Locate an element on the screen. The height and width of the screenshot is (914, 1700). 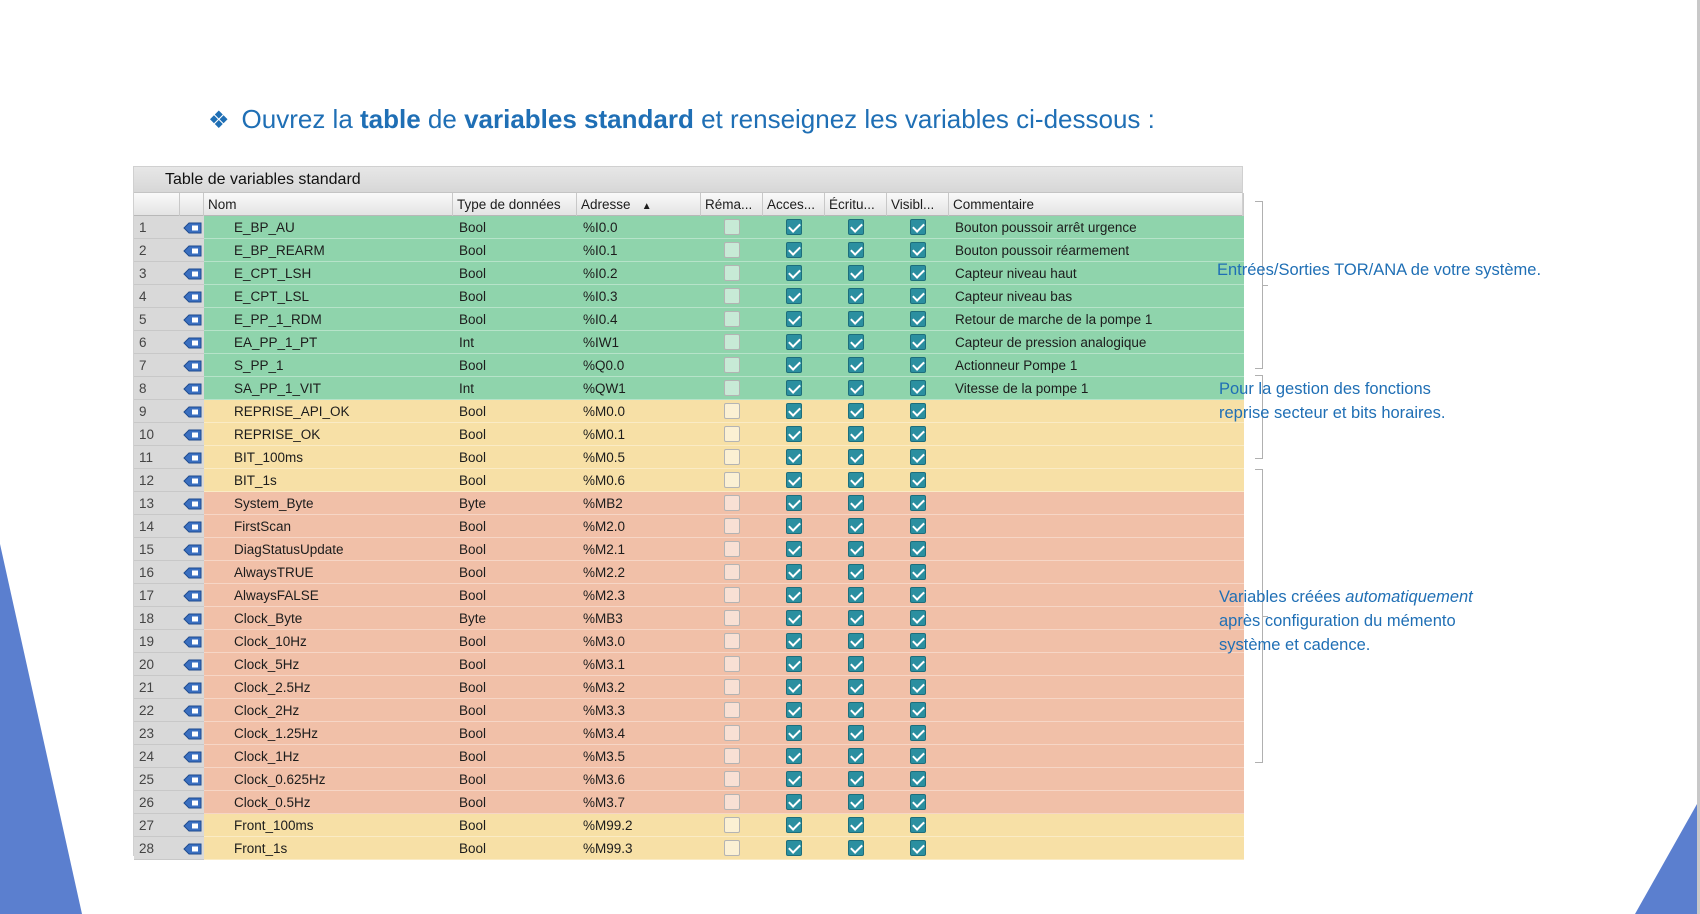
address-cell: %M2.3 is located at coordinates (604, 595).